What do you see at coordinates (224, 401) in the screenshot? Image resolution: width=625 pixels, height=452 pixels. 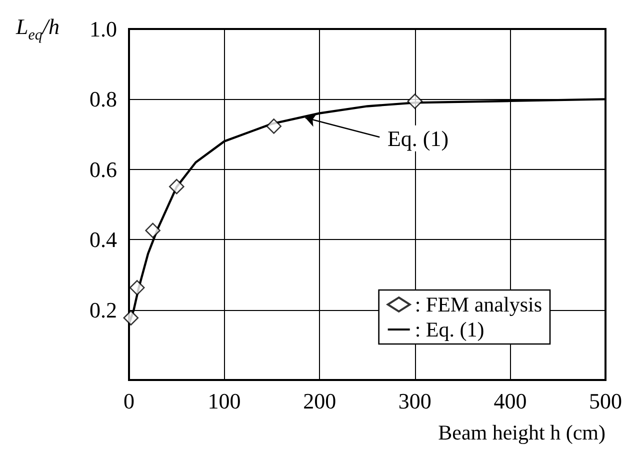 I see `x-tick-label: 100` at bounding box center [224, 401].